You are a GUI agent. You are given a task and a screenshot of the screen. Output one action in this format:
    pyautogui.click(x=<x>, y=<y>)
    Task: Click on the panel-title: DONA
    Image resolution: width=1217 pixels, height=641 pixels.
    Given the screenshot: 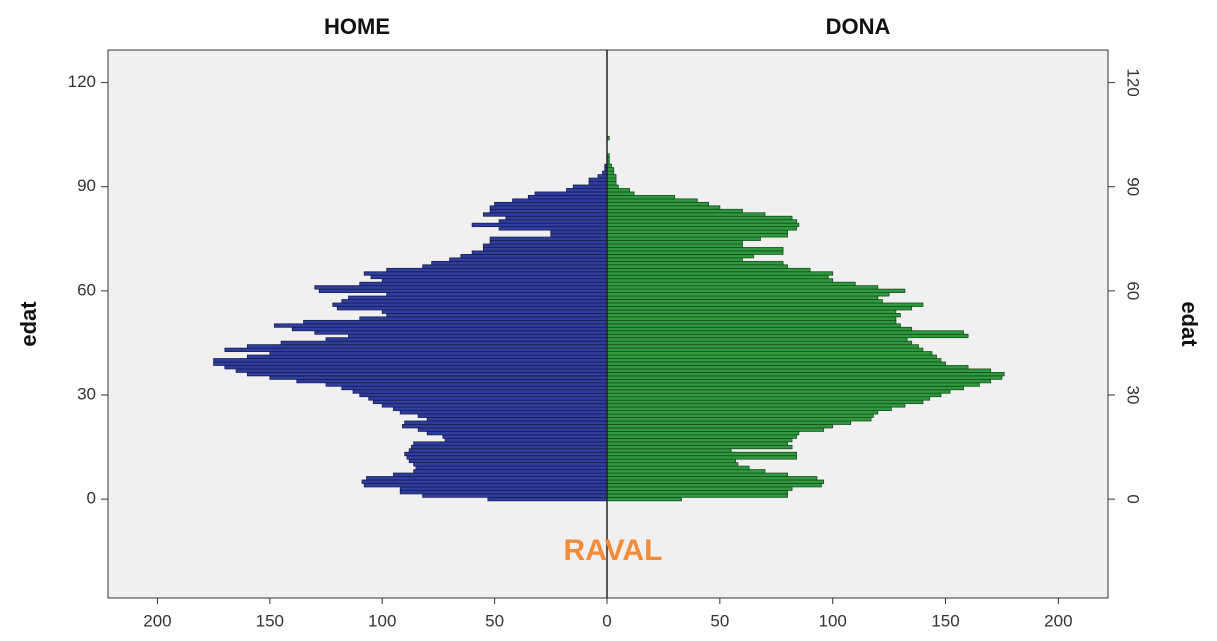 What is the action you would take?
    pyautogui.click(x=858, y=26)
    